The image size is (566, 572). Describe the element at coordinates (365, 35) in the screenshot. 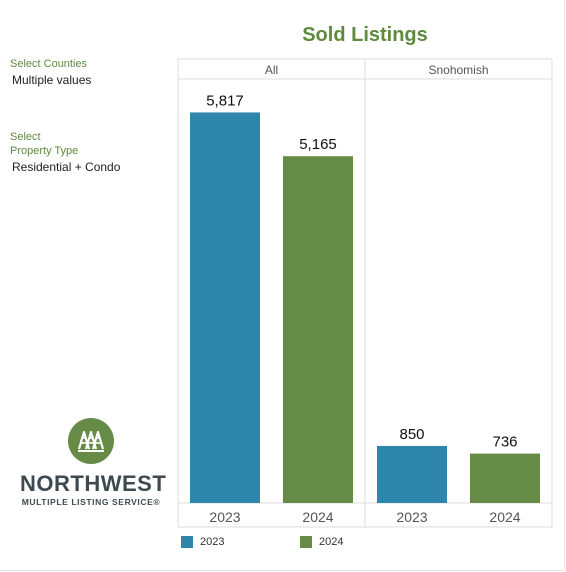

I see `chart-title: Sold Listings` at that location.